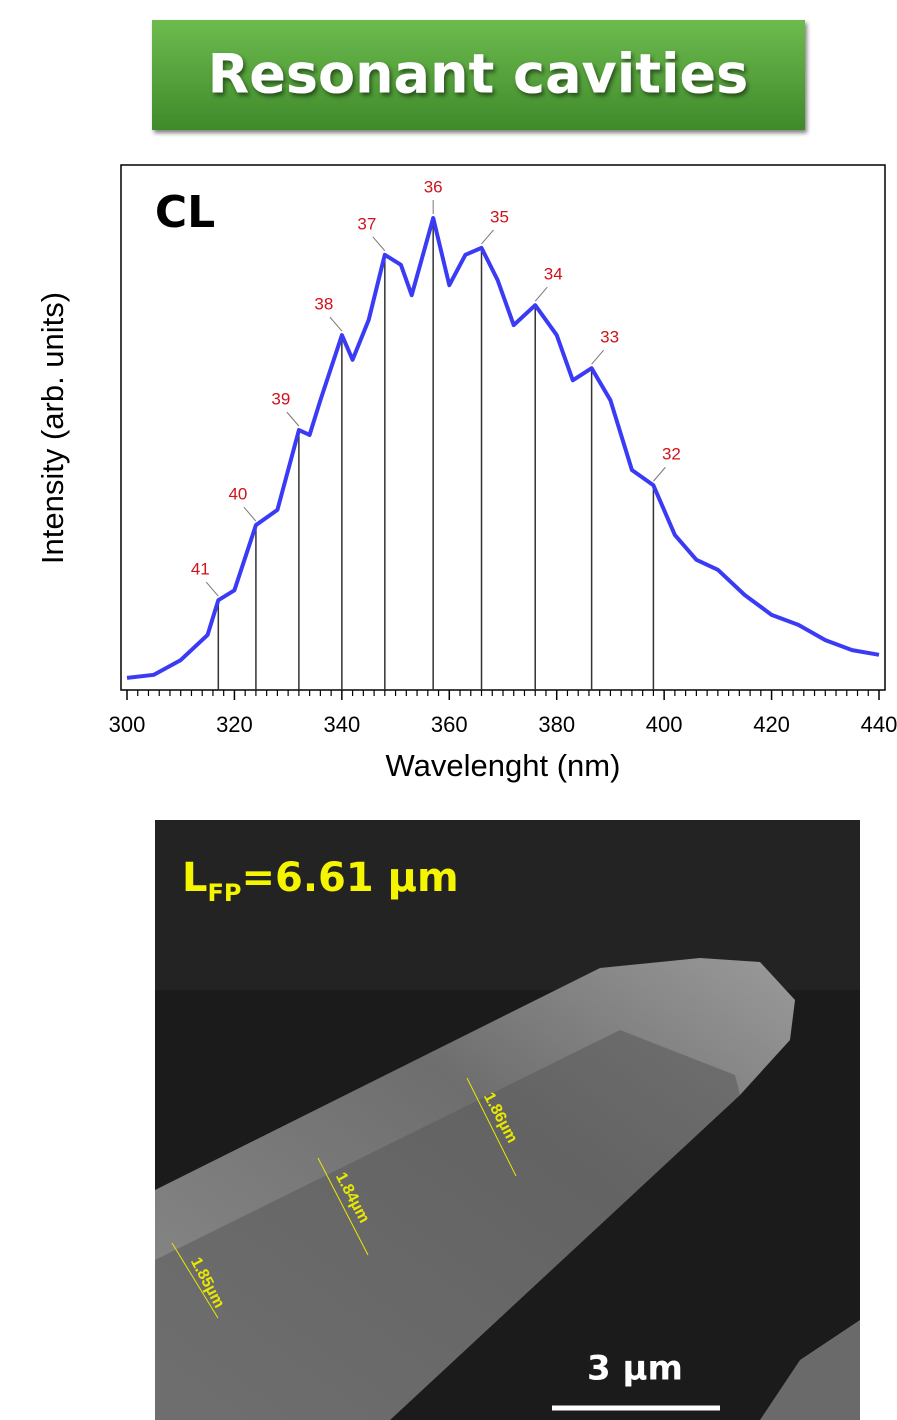 The height and width of the screenshot is (1420, 897). I want to click on mode-label: 40, so click(237, 494).